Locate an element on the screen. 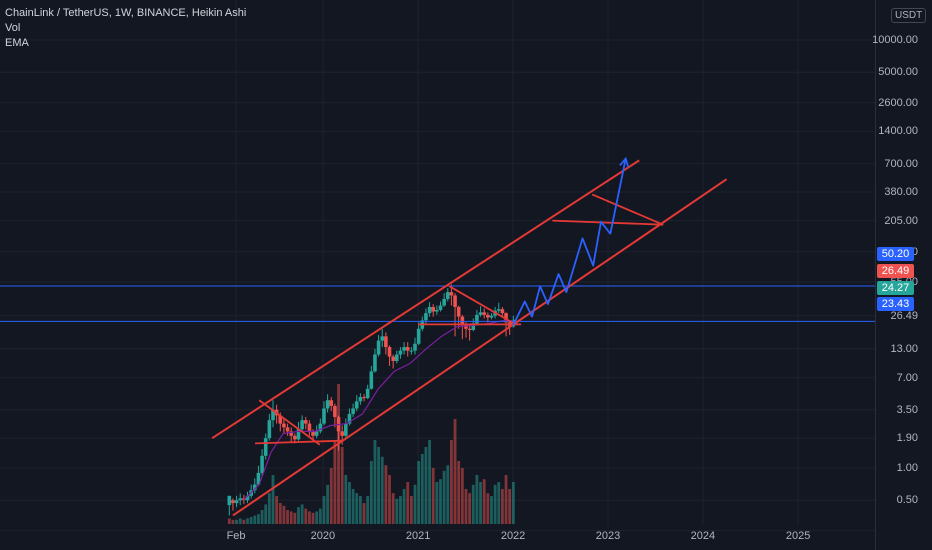 The width and height of the screenshot is (932, 550). currency-unit-label: USDT is located at coordinates (909, 15).